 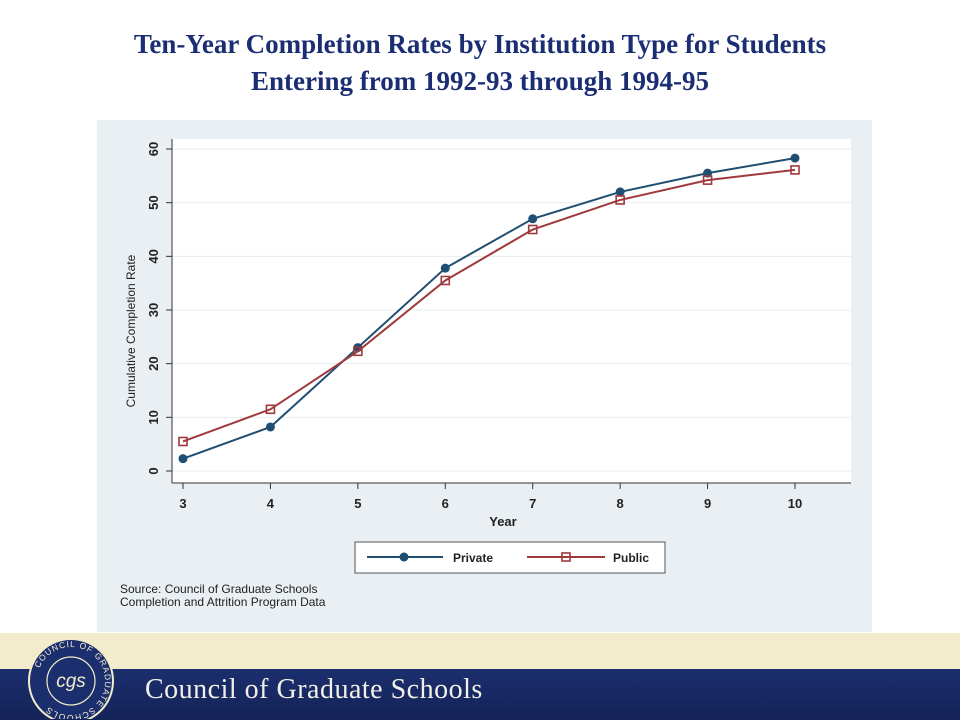 I want to click on source-line-1: Source: Council of Graduate Schools, so click(x=219, y=589).